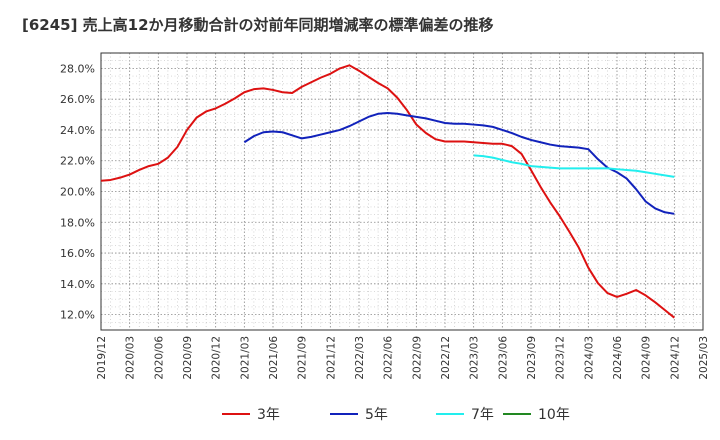 The height and width of the screenshot is (440, 720). Describe the element at coordinates (303, 358) in the screenshot. I see `x-tick-label: 2021/09` at that location.